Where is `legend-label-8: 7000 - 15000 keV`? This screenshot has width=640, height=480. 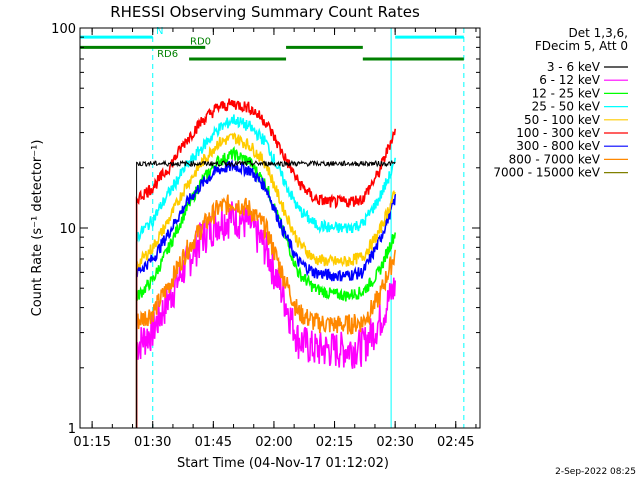 legend-label-8: 7000 - 15000 keV is located at coordinates (546, 173).